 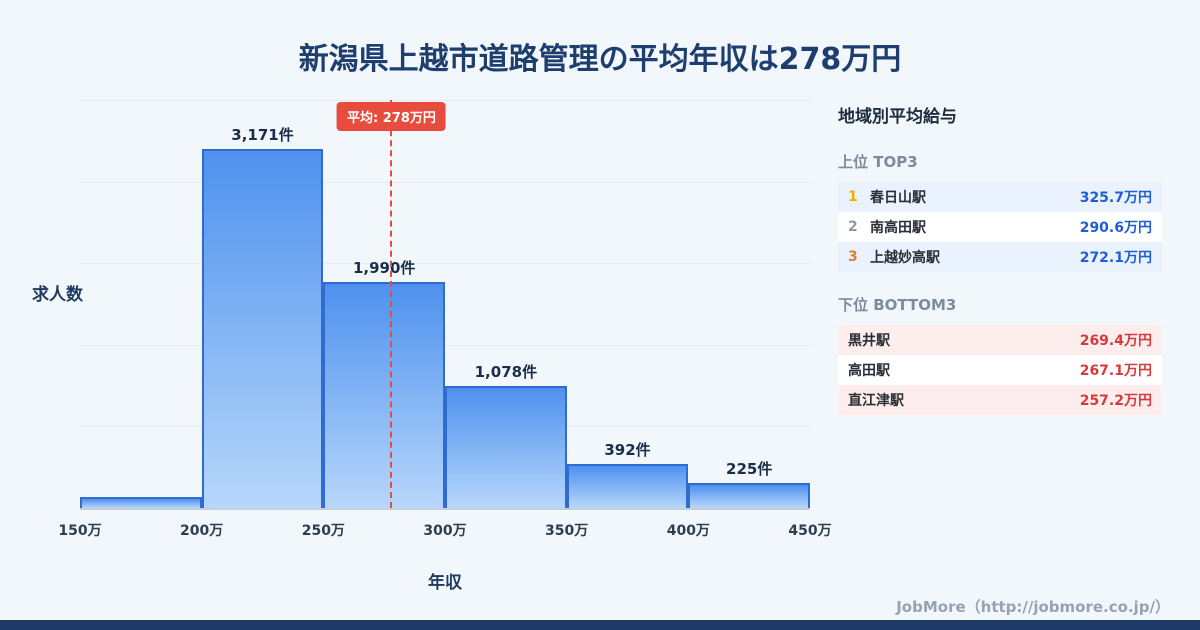 I want to click on bar-value-label: 1,990件, so click(x=384, y=268).